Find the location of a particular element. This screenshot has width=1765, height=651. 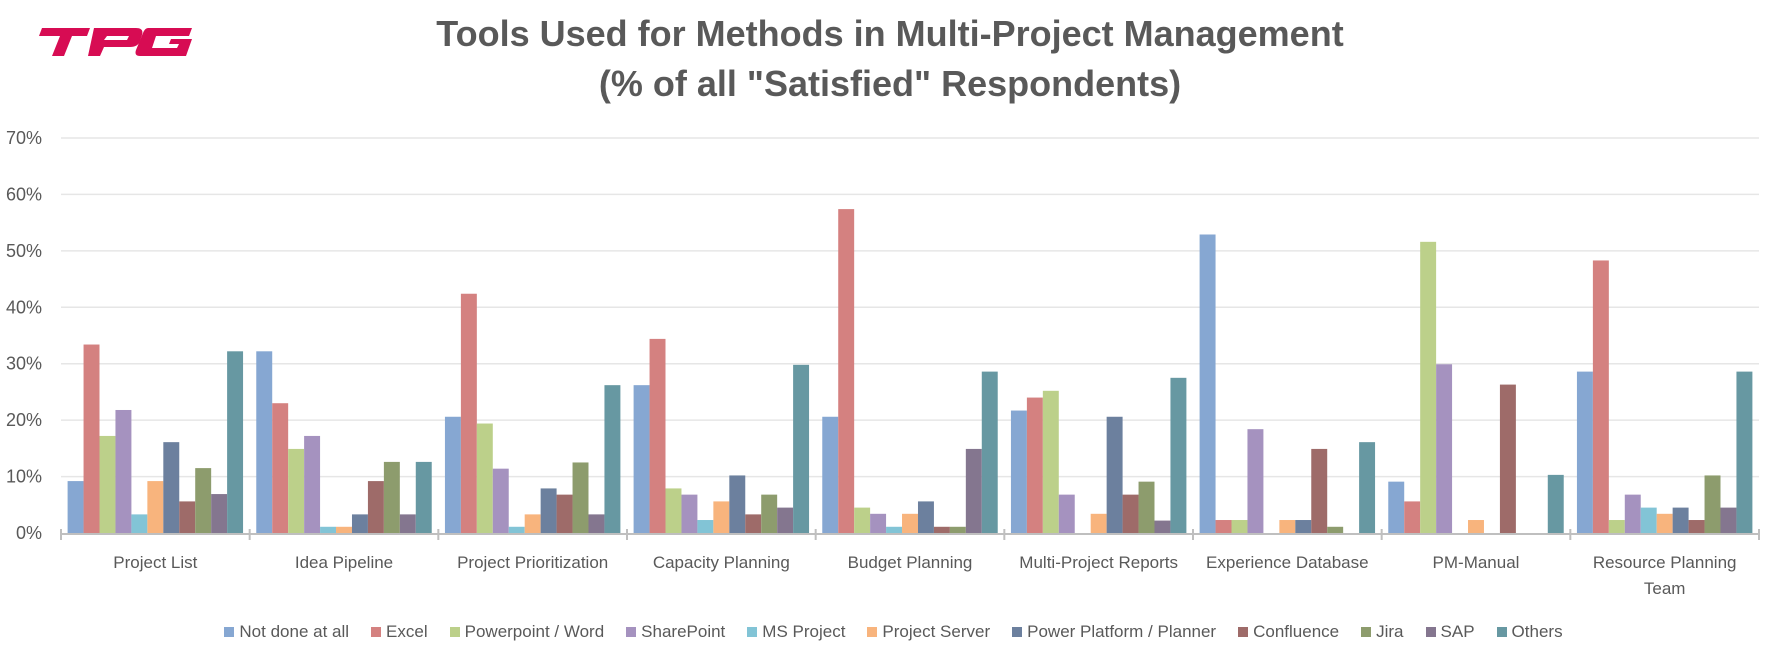

x-axis-label: Team is located at coordinates (1665, 588).